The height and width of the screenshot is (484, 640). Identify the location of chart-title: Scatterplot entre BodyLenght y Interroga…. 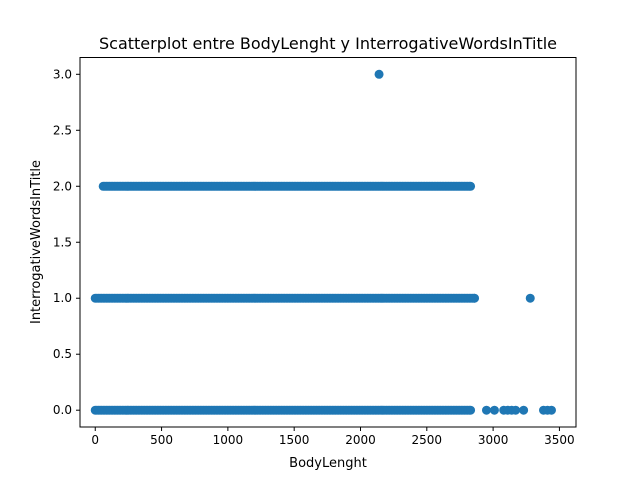
(328, 43).